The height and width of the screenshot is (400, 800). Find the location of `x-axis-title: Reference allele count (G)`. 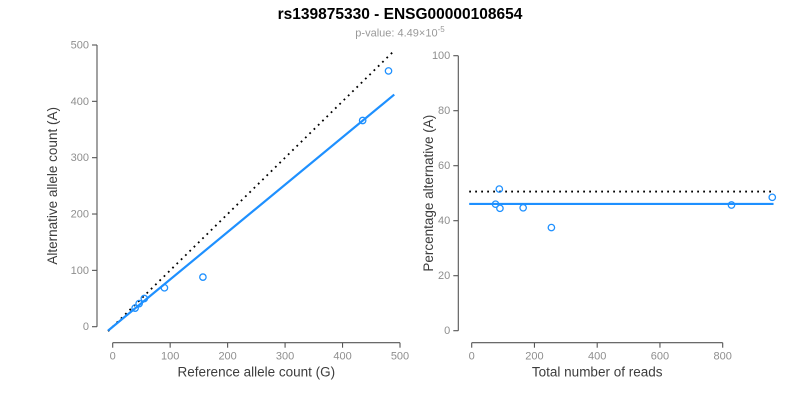

x-axis-title: Reference allele count (G) is located at coordinates (257, 372).